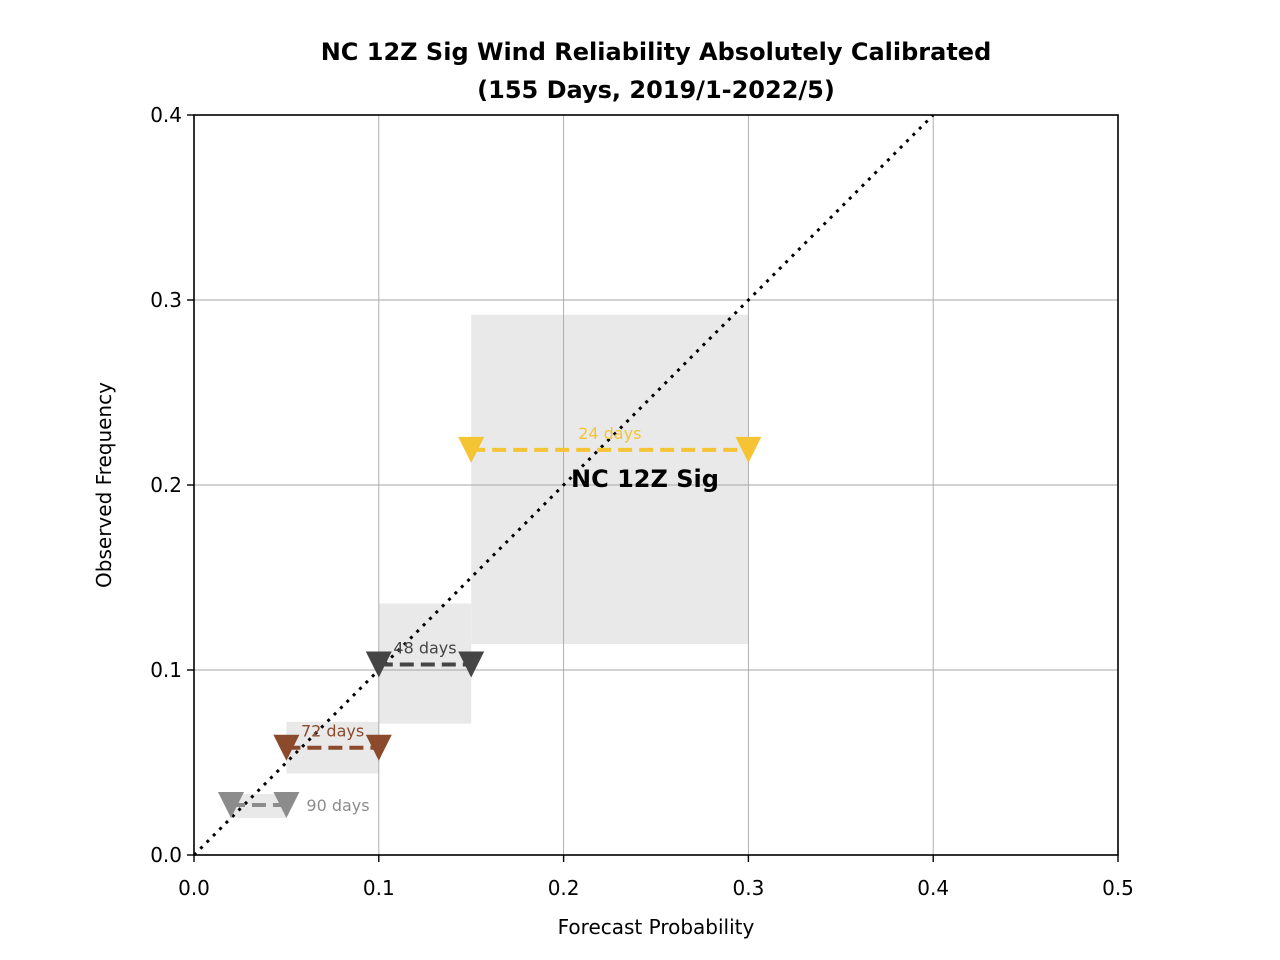 Image resolution: width=1280 pixels, height=960 pixels. I want to click on bin-days-label: 24 days, so click(609, 433).